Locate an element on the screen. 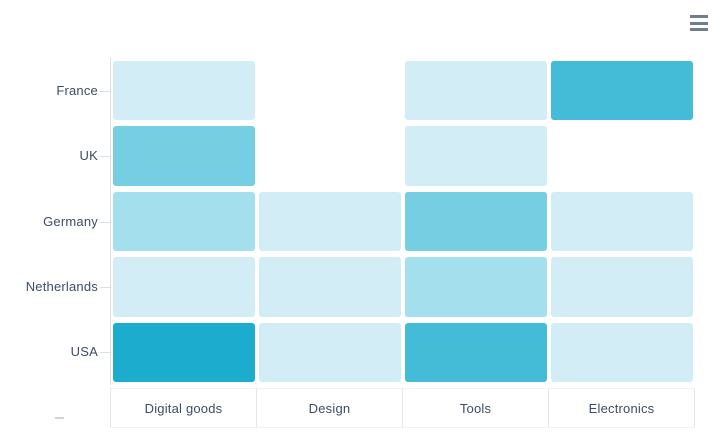 This screenshot has width=724, height=440. y-axis-label: Netherlands is located at coordinates (61, 286).